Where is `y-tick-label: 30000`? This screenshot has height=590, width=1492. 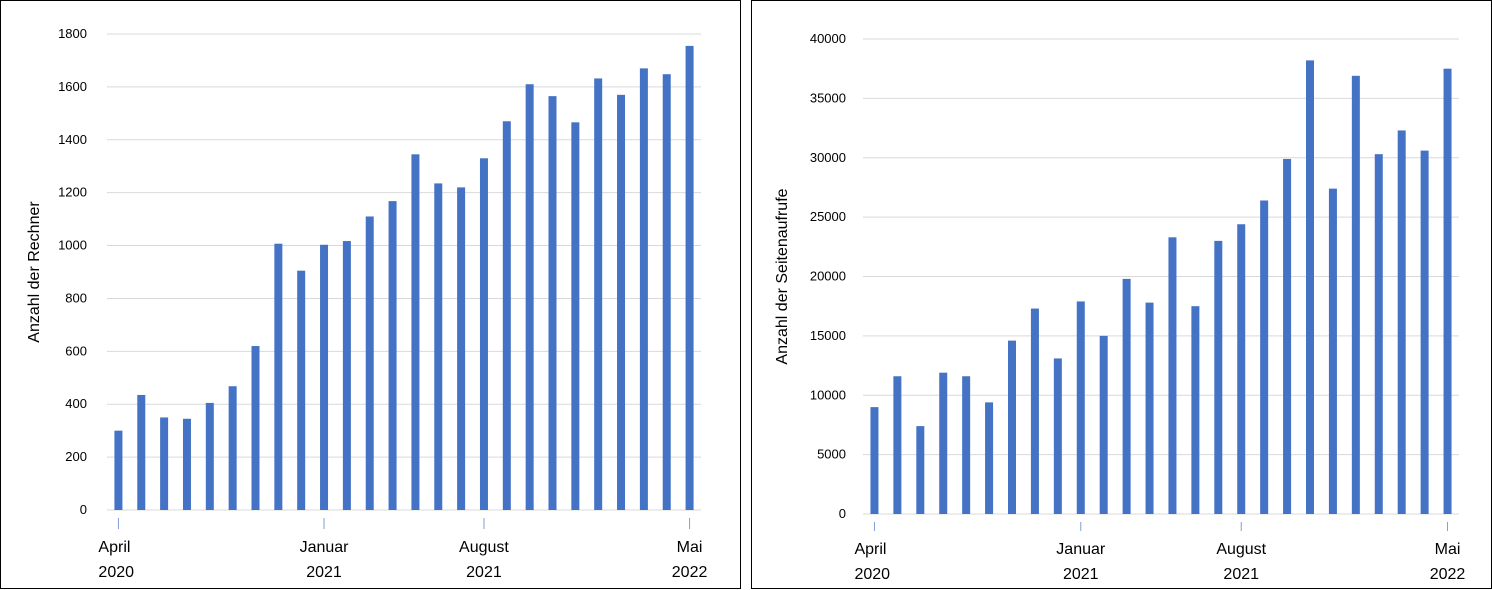
y-tick-label: 30000 is located at coordinates (828, 157).